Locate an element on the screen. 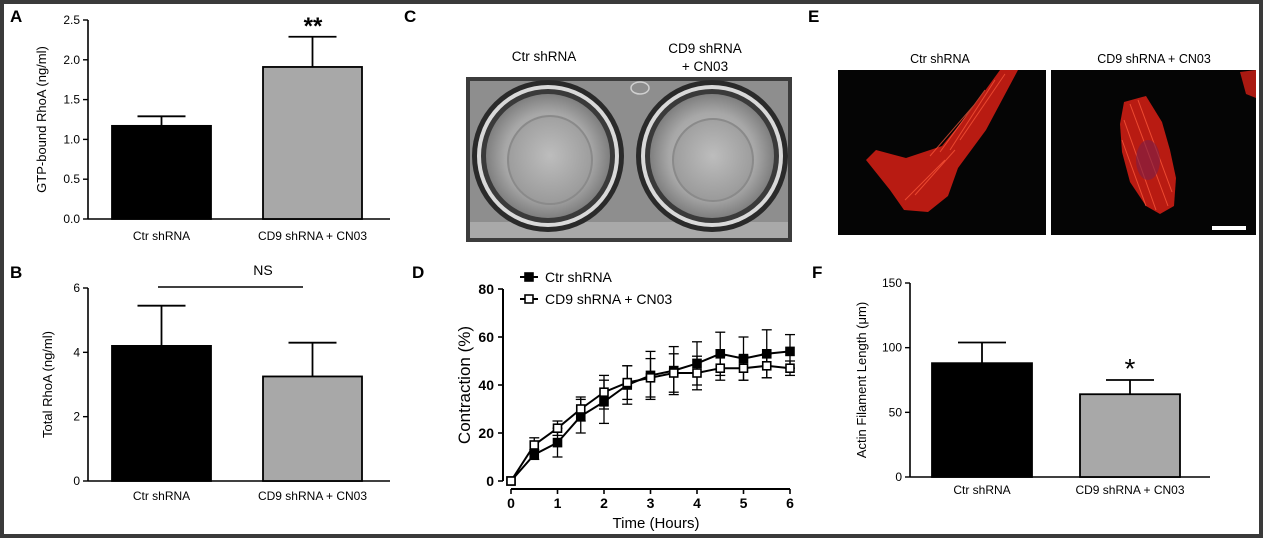 This screenshot has height=538, width=1263. scale-bar is located at coordinates (1229, 228).